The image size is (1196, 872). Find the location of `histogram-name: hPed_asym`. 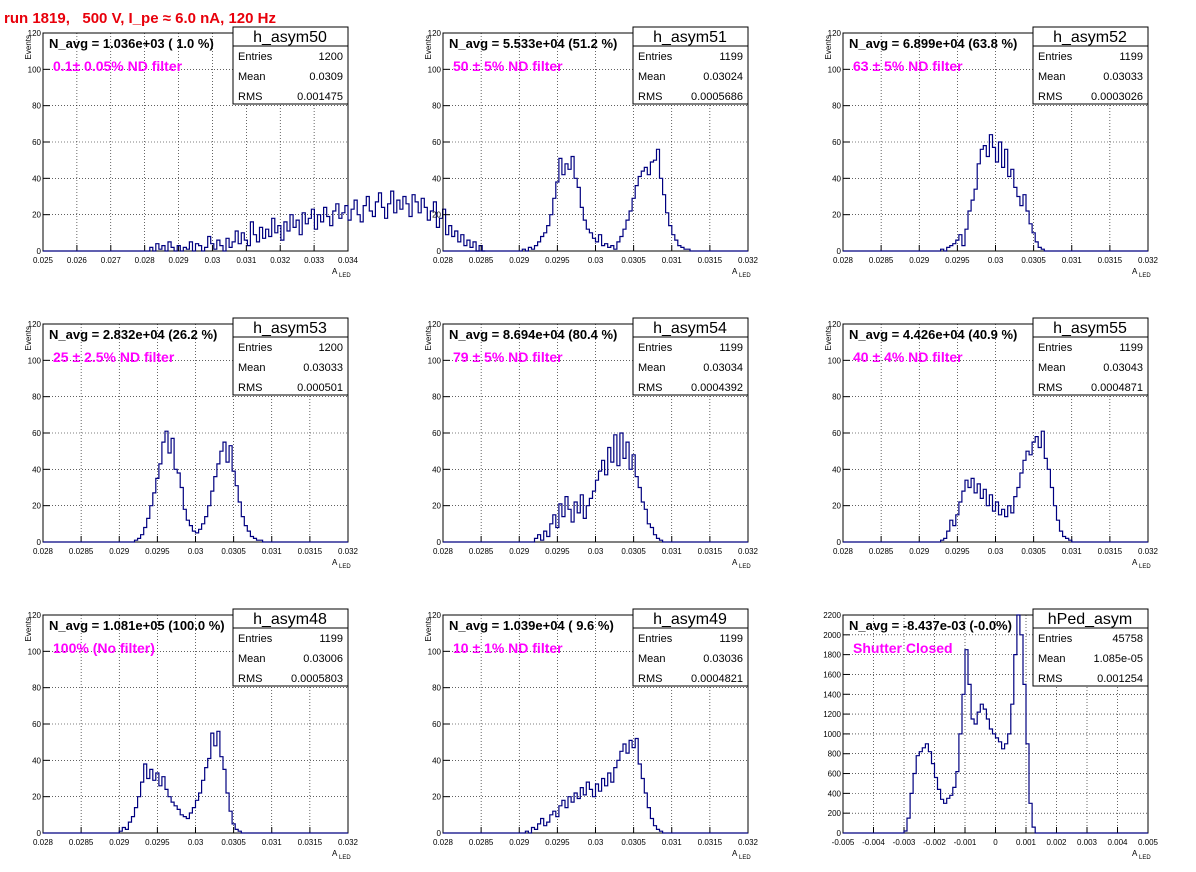

histogram-name: hPed_asym is located at coordinates (1090, 619).